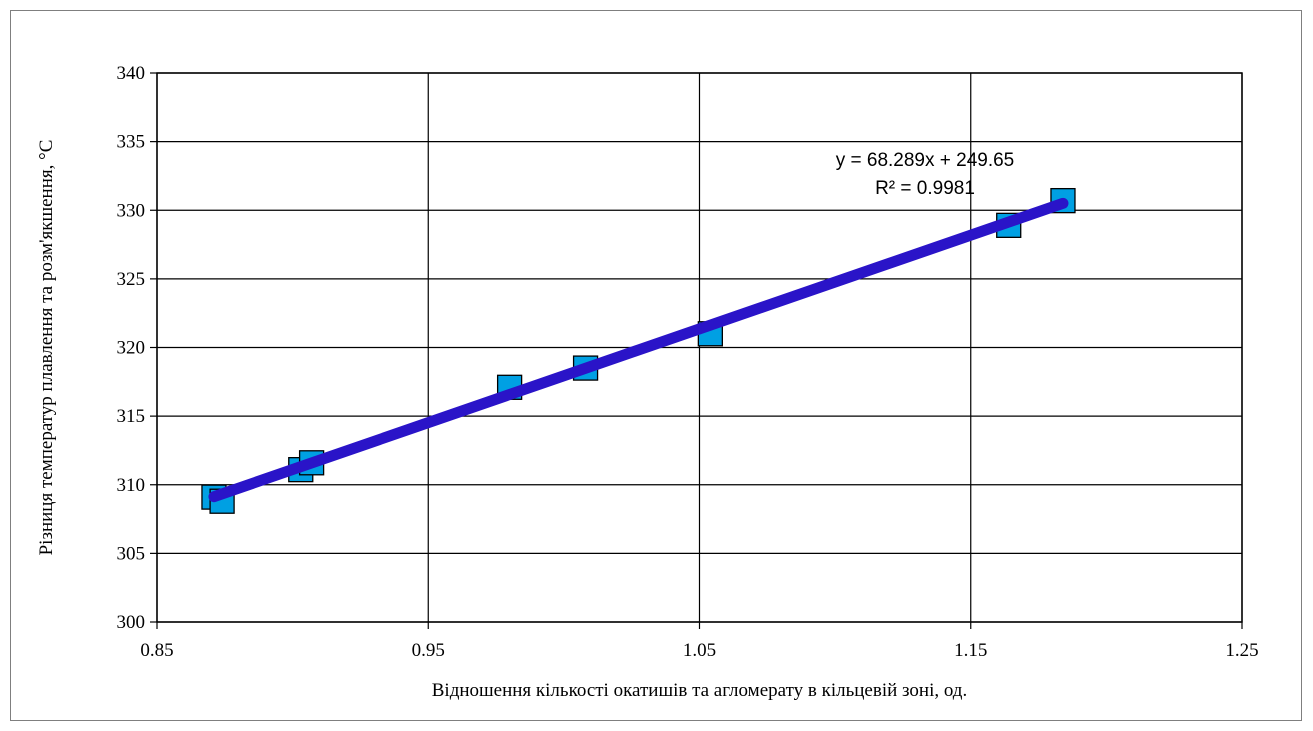 This screenshot has height=731, width=1313. Describe the element at coordinates (131, 553) in the screenshot. I see `y-tick-label: 305` at that location.